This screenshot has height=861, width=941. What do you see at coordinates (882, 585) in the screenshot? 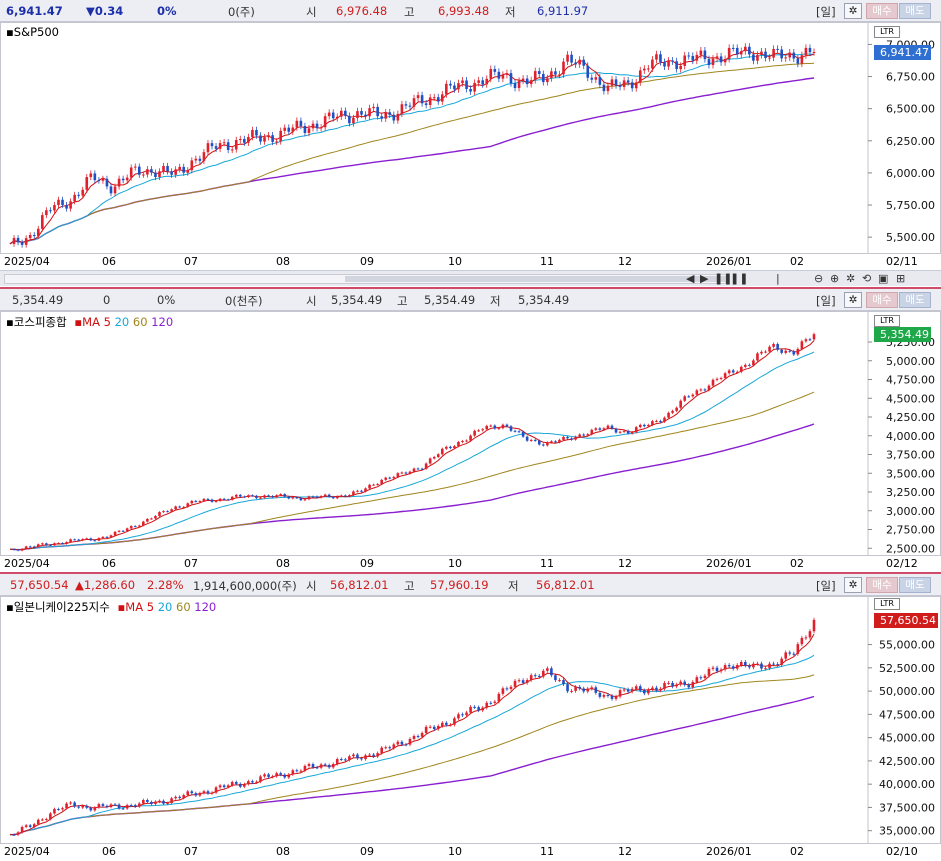
I see `nikkei-buy-button: 매수` at bounding box center [882, 585].